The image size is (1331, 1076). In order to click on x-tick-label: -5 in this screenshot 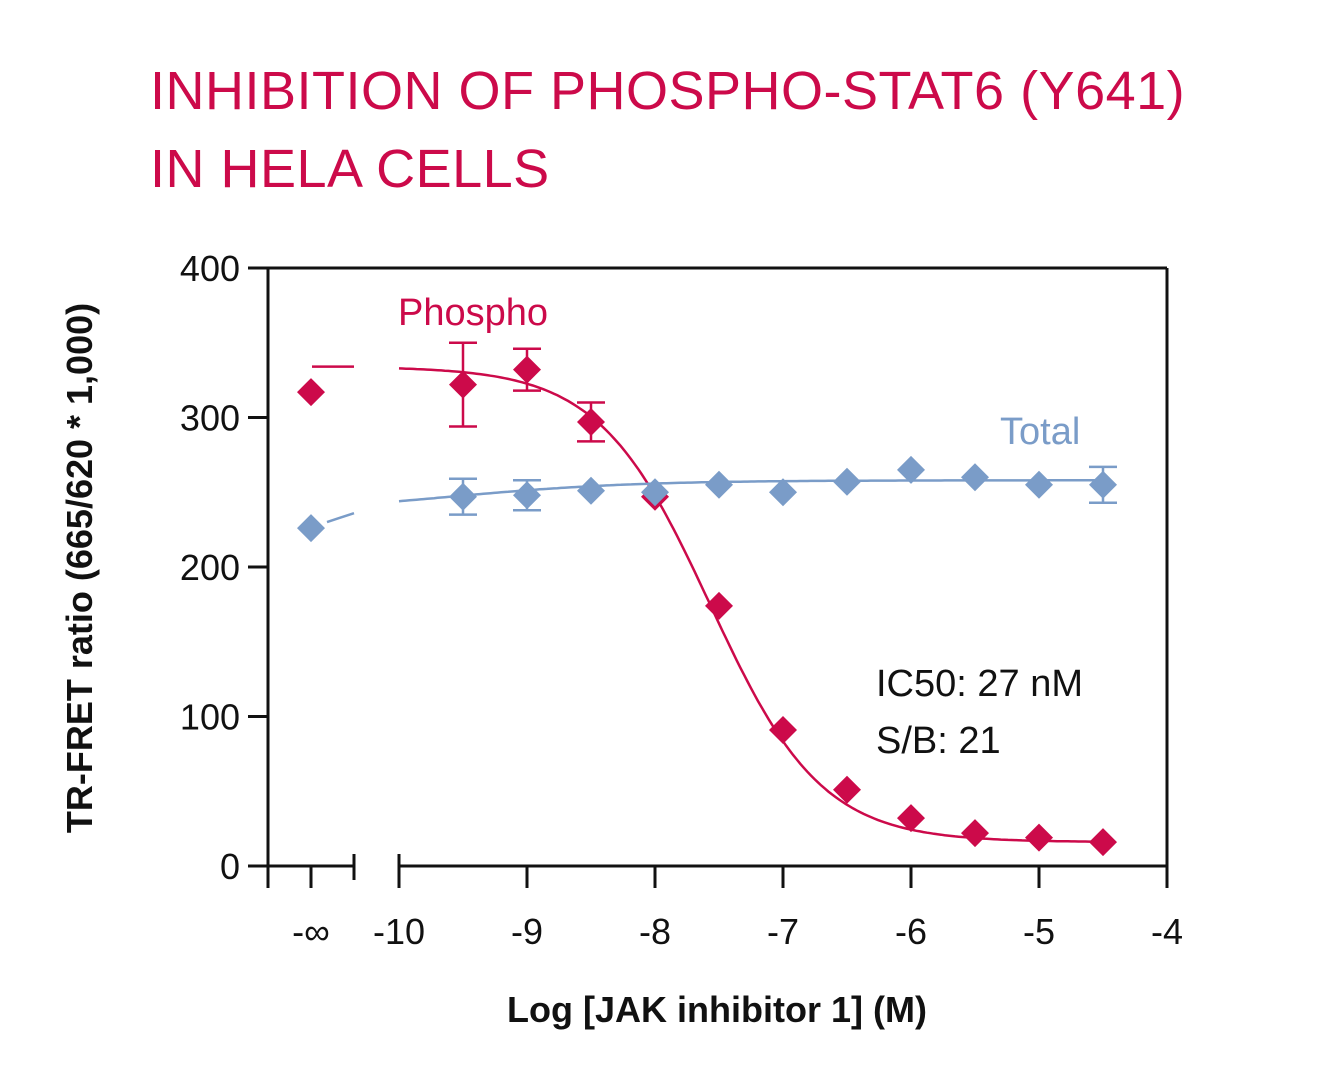, I will do `click(1039, 931)`.